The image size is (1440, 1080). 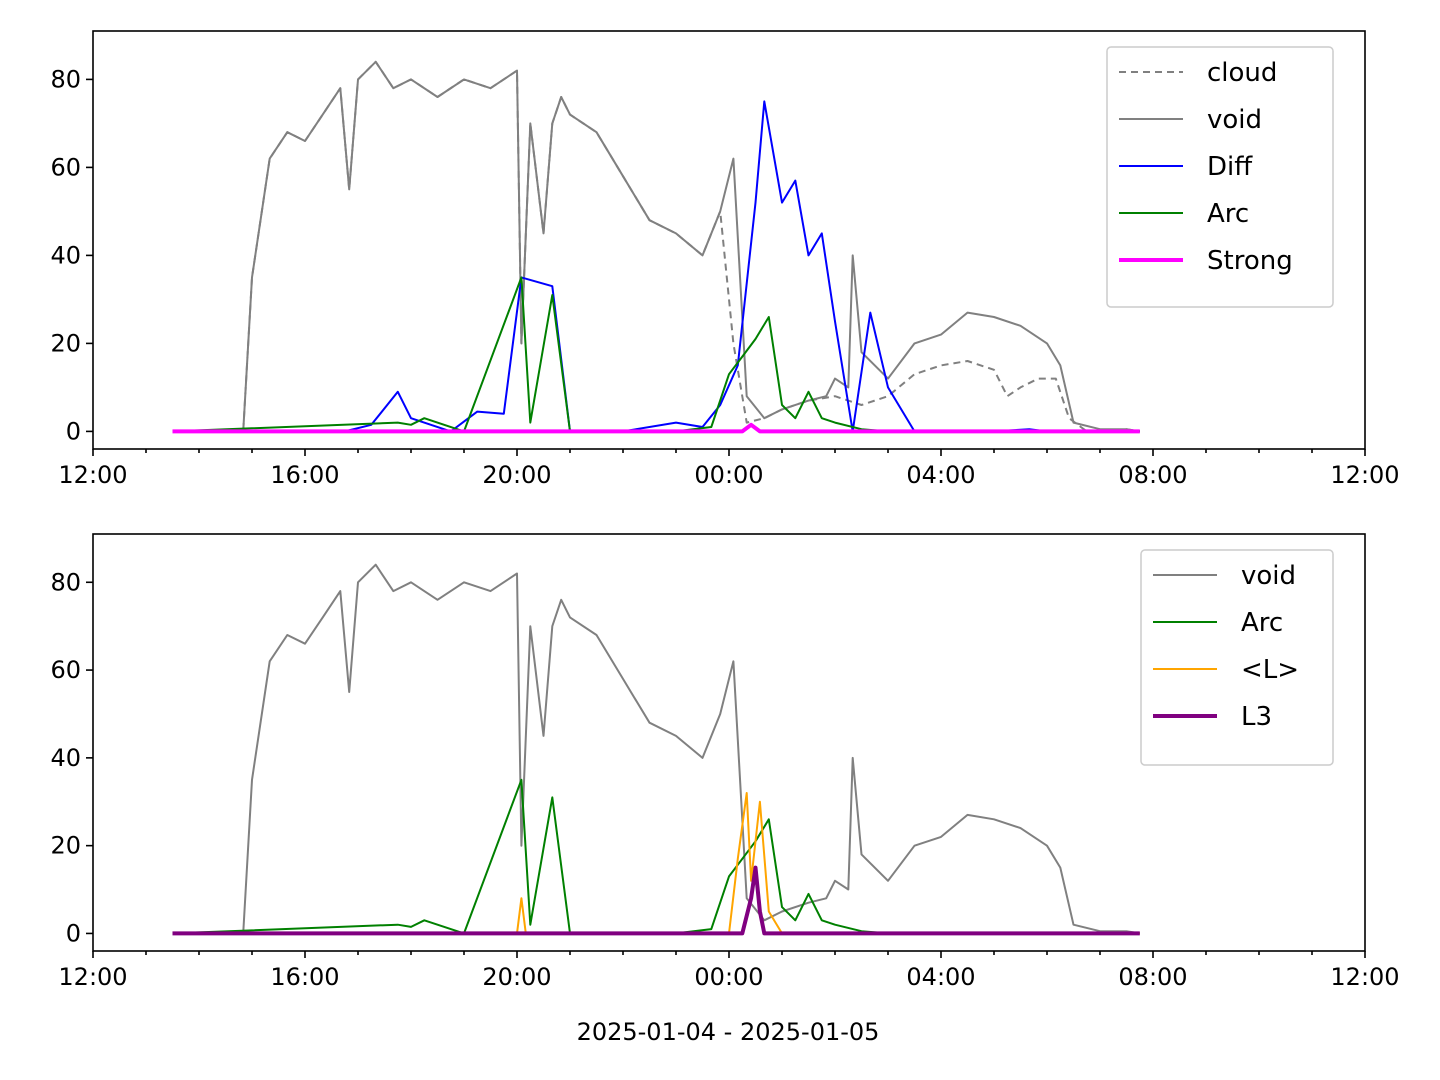 I want to click on series-line-strong, so click(x=656, y=428).